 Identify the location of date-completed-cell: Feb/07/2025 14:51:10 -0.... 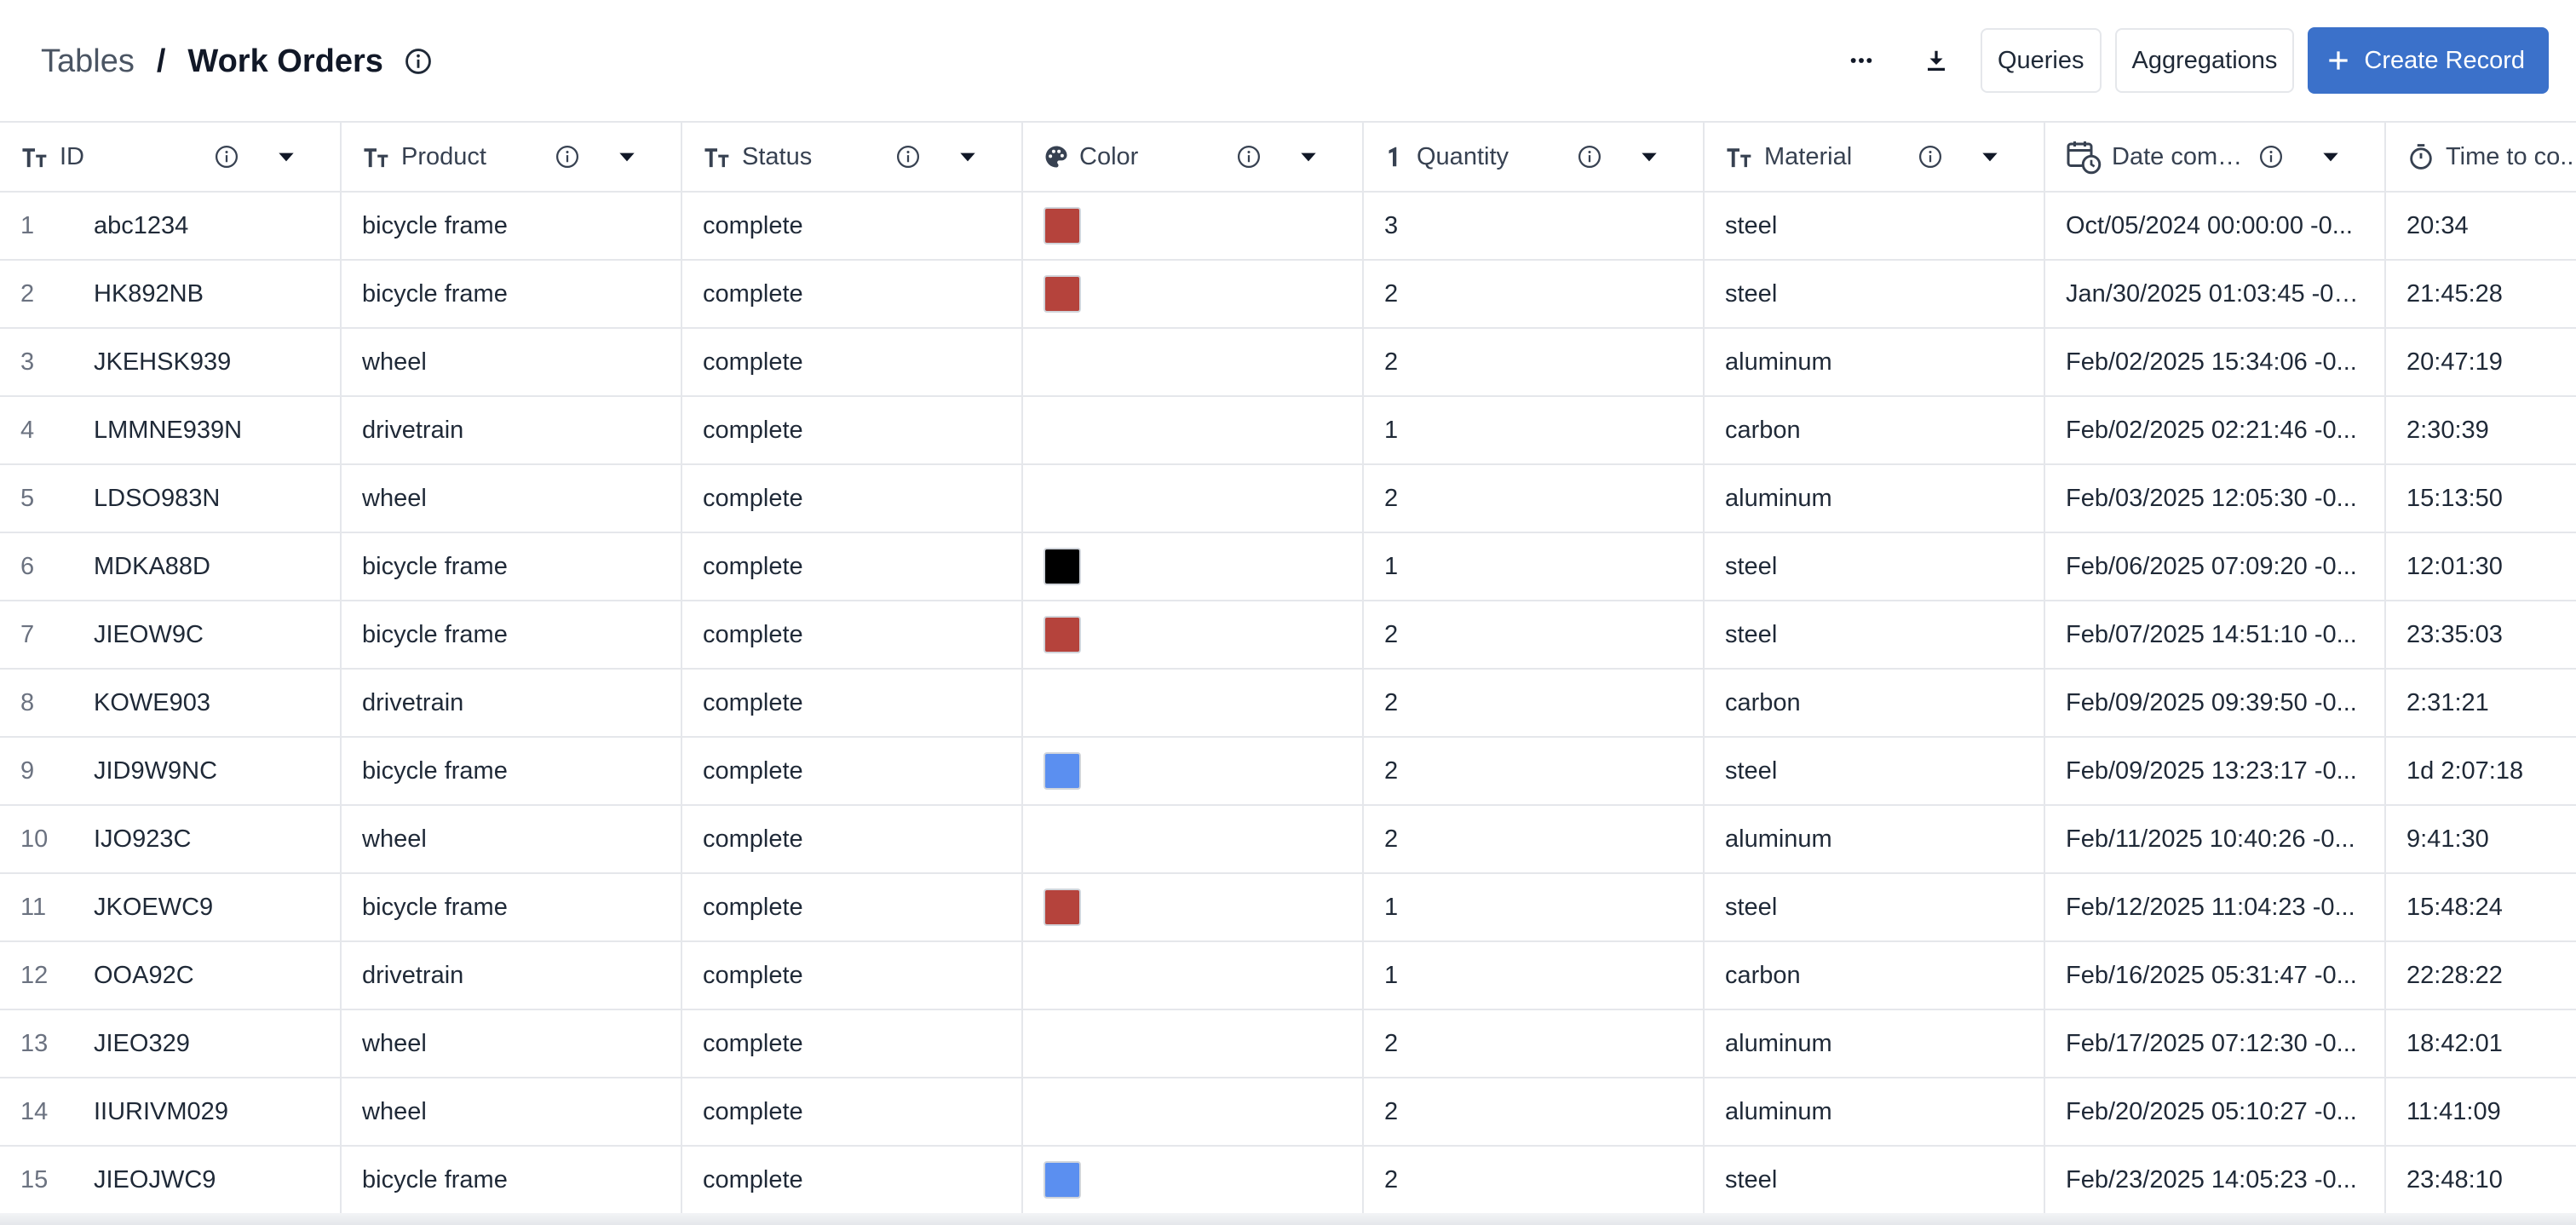
(2215, 635).